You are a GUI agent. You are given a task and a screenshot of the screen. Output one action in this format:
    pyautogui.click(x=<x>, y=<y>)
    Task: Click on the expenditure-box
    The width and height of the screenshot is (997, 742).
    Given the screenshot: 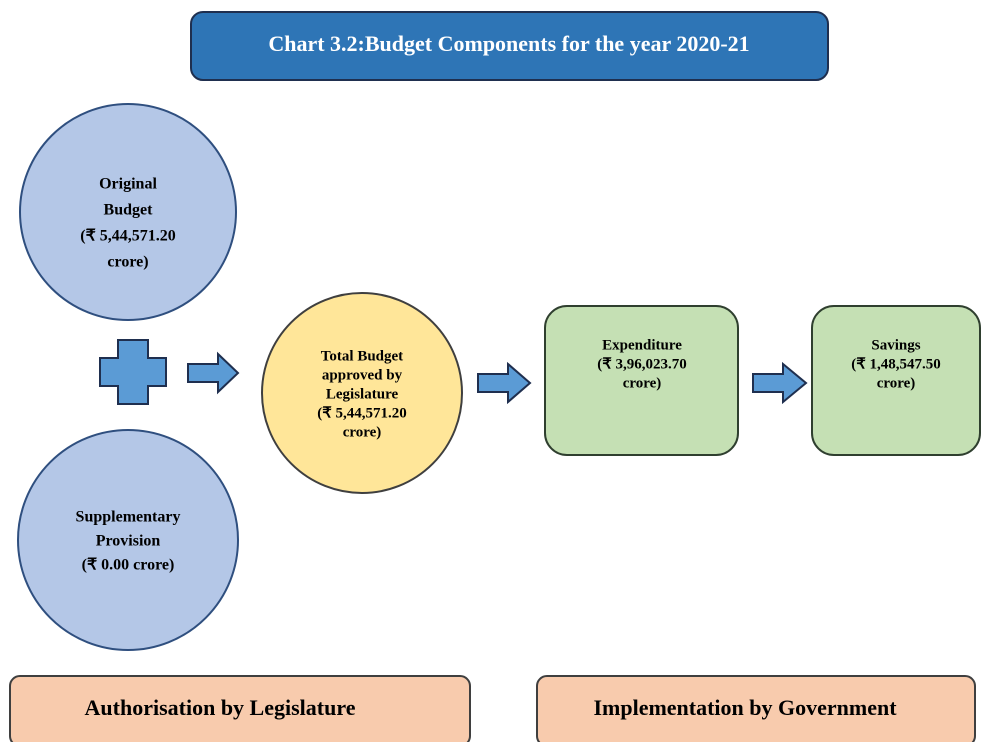 What is the action you would take?
    pyautogui.click(x=641, y=380)
    